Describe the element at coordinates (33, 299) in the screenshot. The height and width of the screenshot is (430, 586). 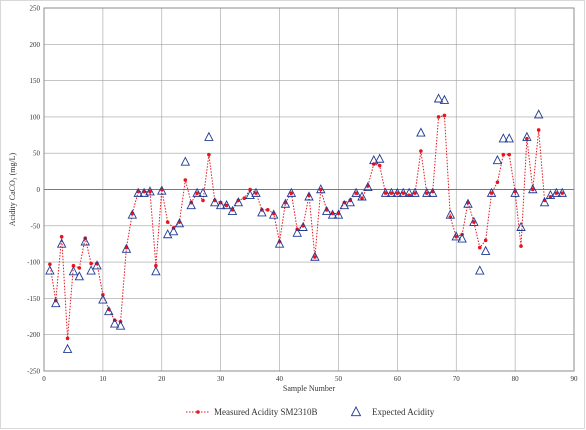
I see `y-tick-label: -150` at that location.